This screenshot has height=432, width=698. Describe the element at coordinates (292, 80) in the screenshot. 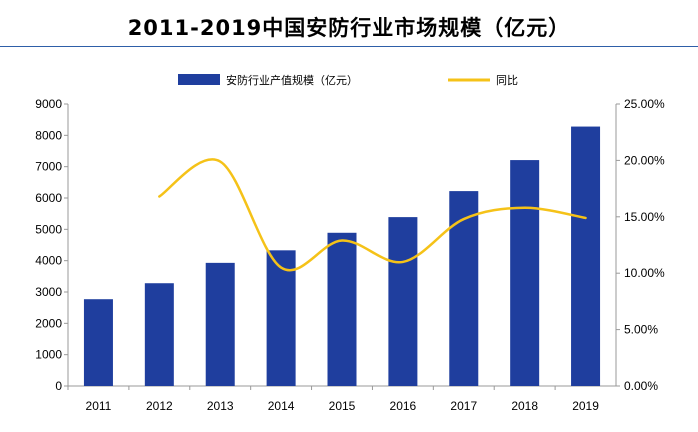

I see `legend-label-bar: 安防行业产值规模（亿元）` at that location.